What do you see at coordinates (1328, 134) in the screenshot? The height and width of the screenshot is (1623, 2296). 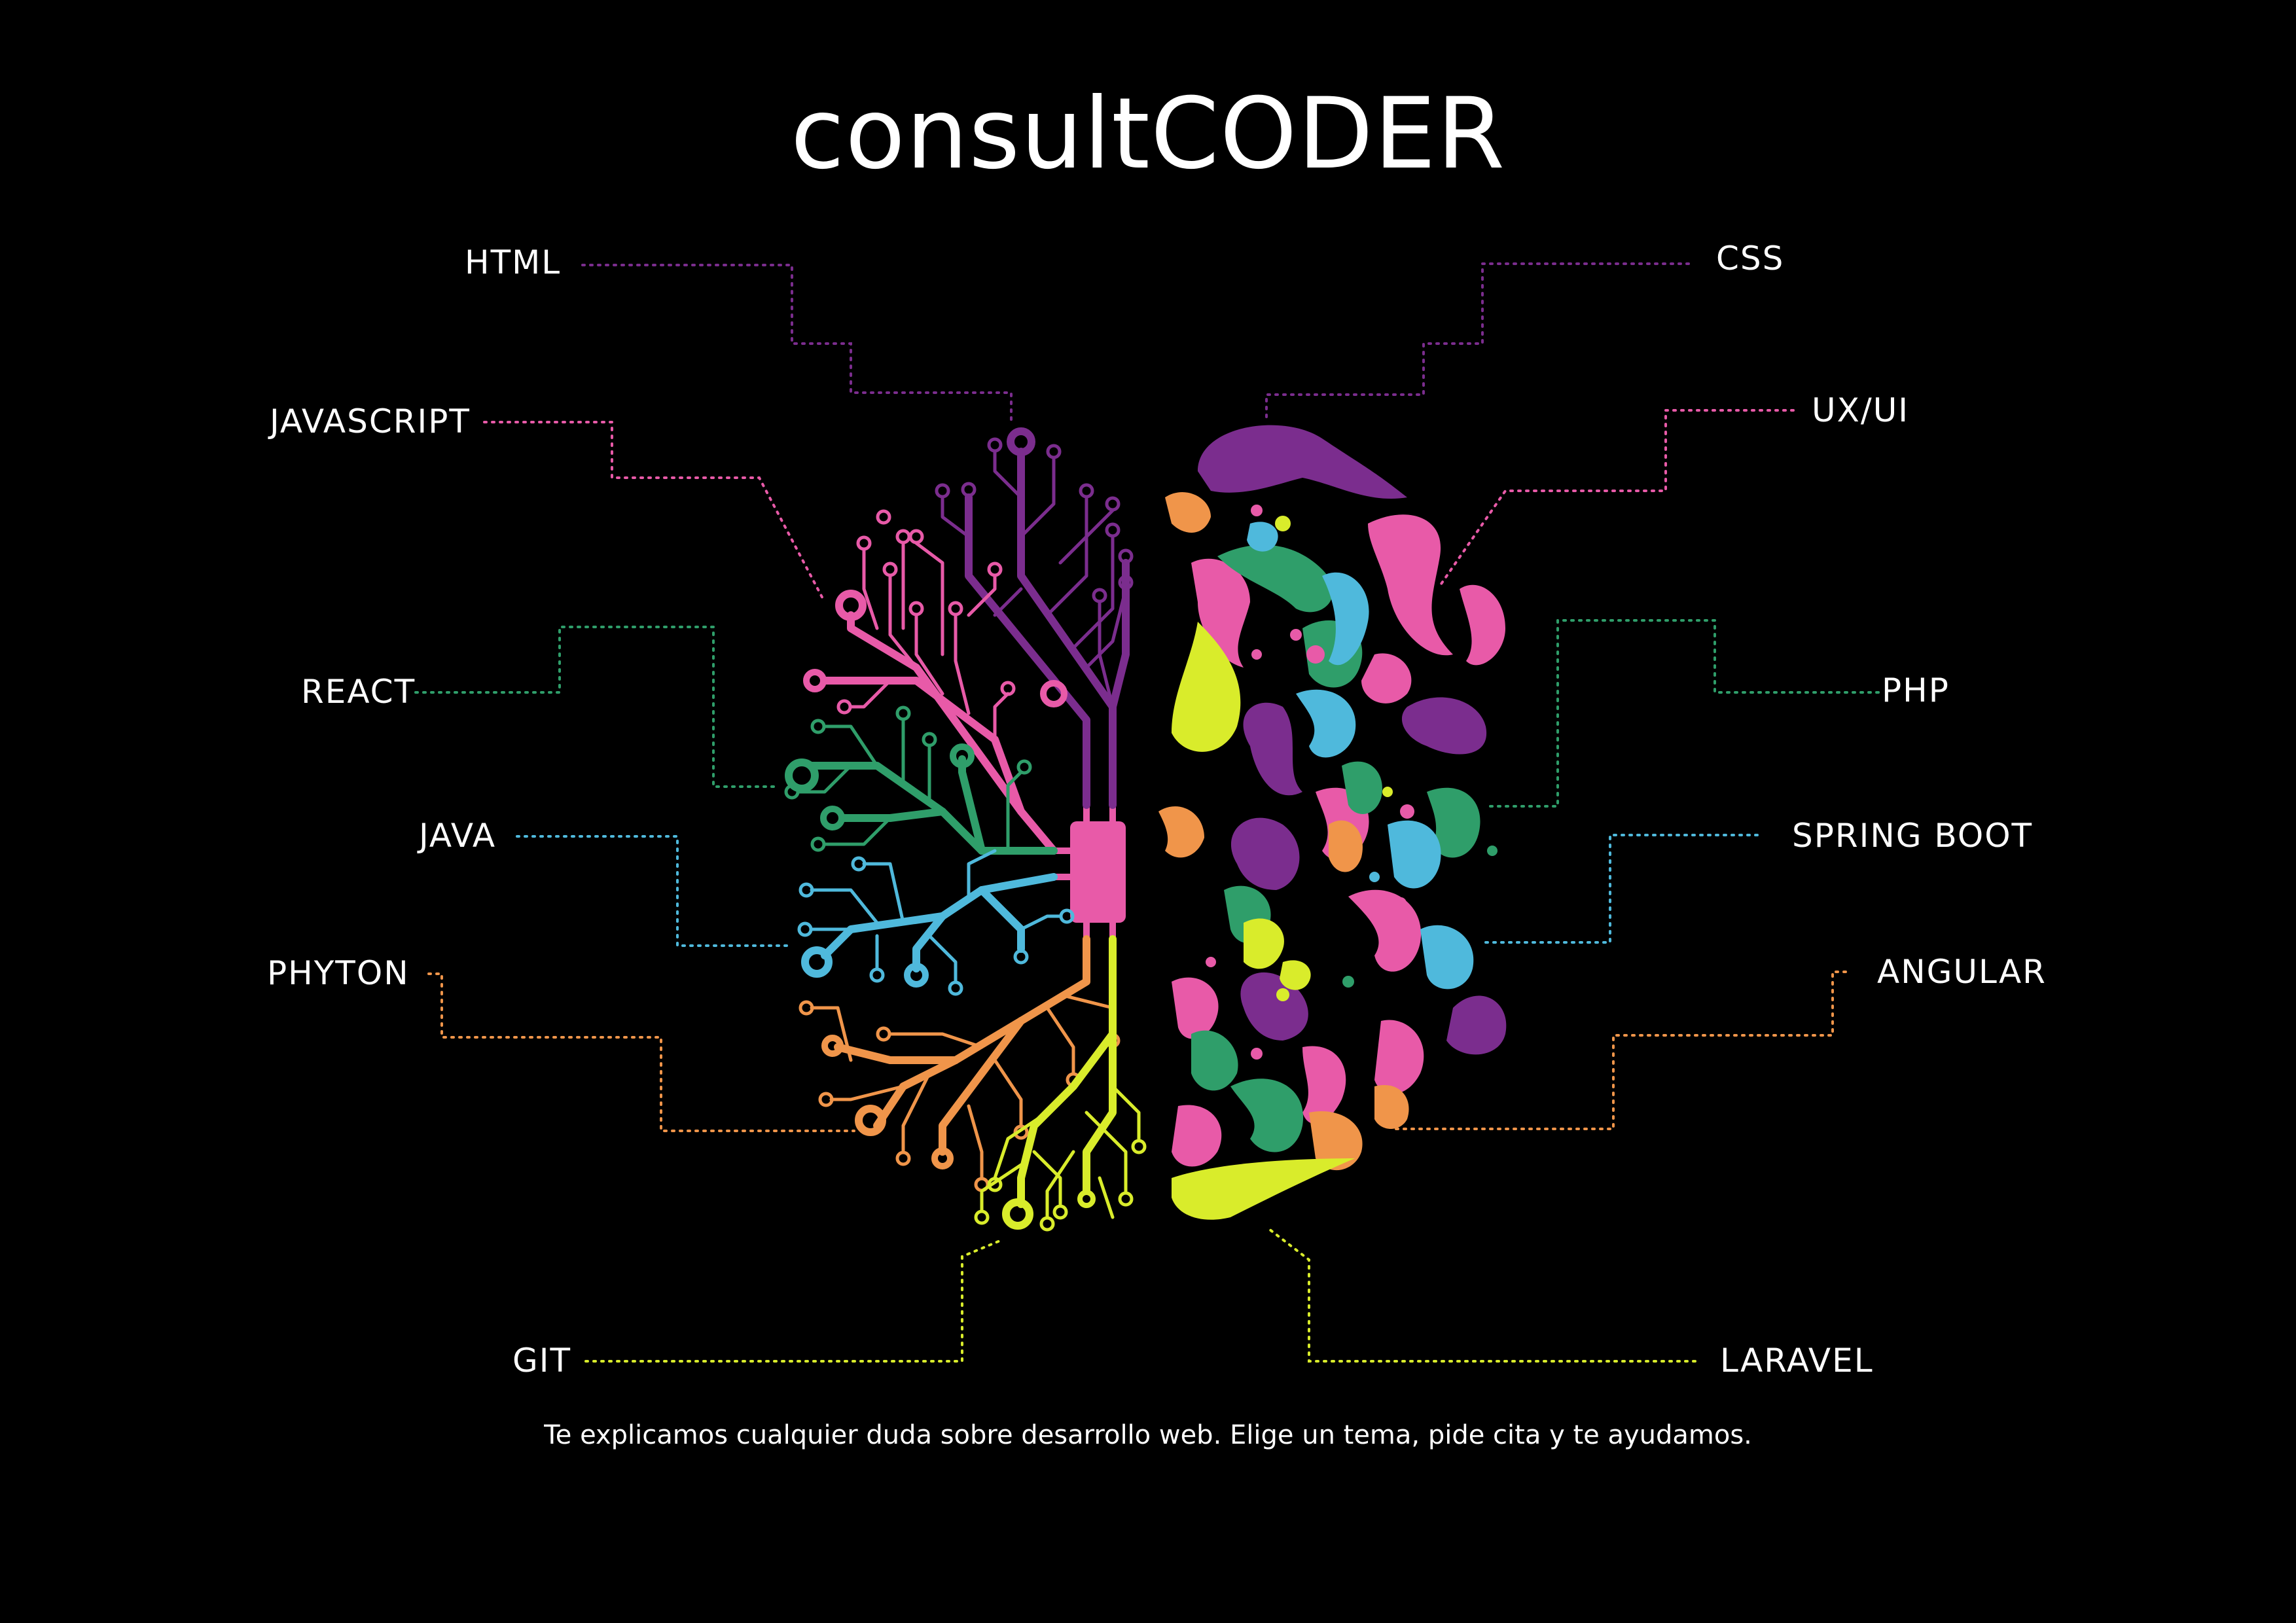 I see `title-upper: CODER` at bounding box center [1328, 134].